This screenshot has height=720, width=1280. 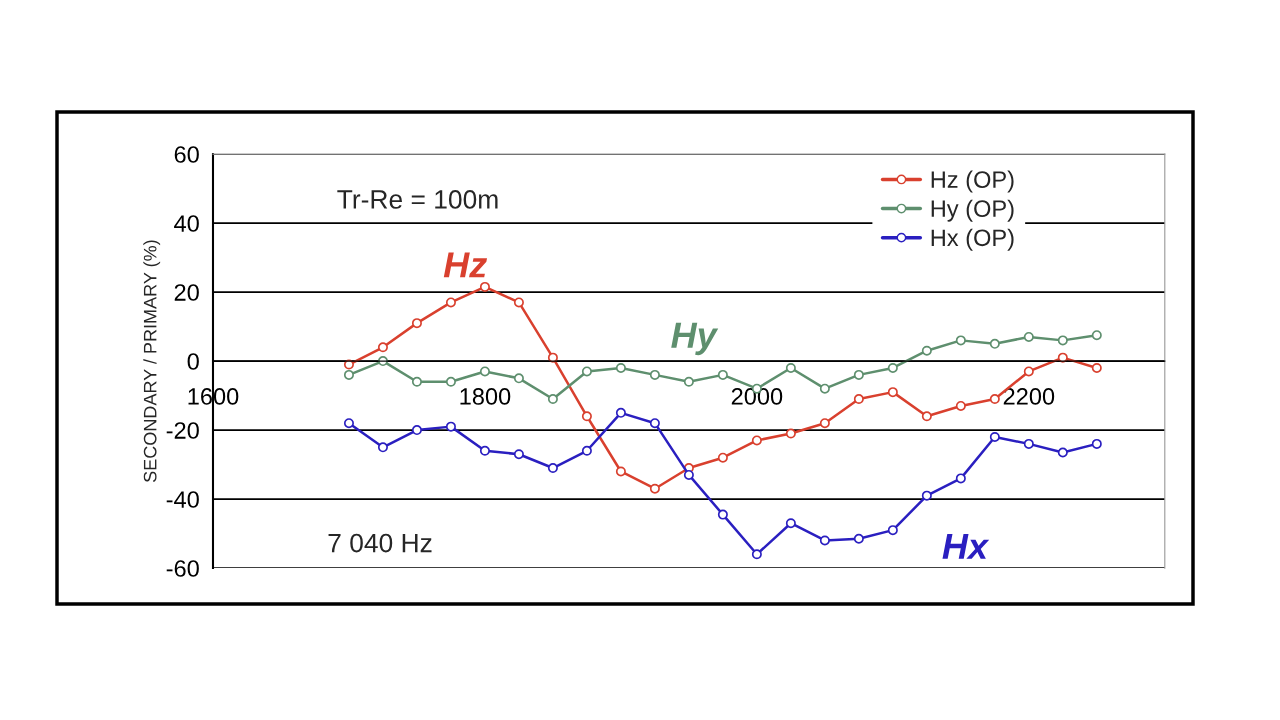 What do you see at coordinates (695, 339) in the screenshot?
I see `annotation: Hy` at bounding box center [695, 339].